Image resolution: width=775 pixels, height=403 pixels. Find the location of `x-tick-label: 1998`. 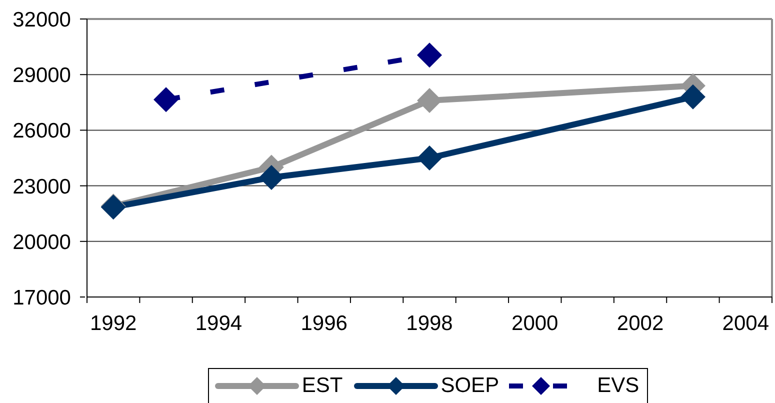

x-tick-label: 1998 is located at coordinates (429, 323).